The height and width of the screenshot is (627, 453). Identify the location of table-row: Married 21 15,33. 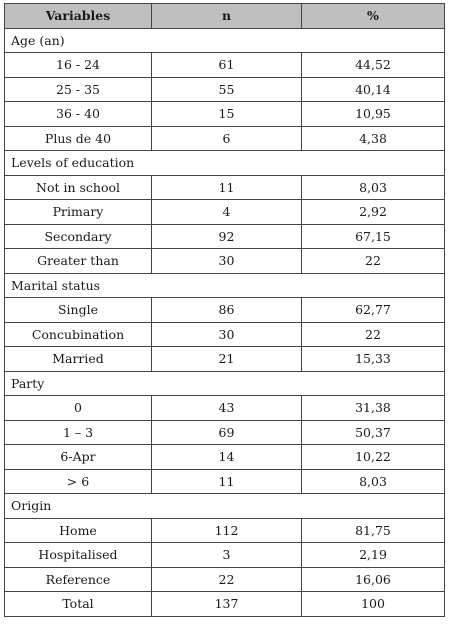
(224, 359).